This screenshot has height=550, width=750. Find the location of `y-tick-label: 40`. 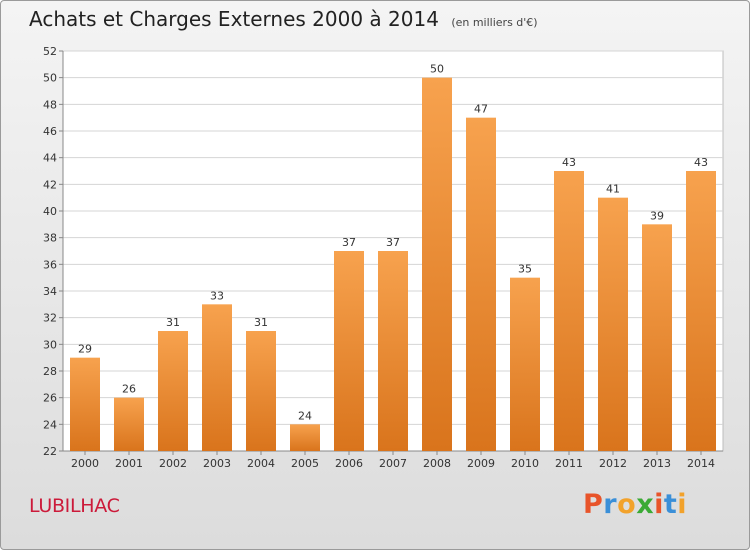

y-tick-label: 40 is located at coordinates (50, 211).